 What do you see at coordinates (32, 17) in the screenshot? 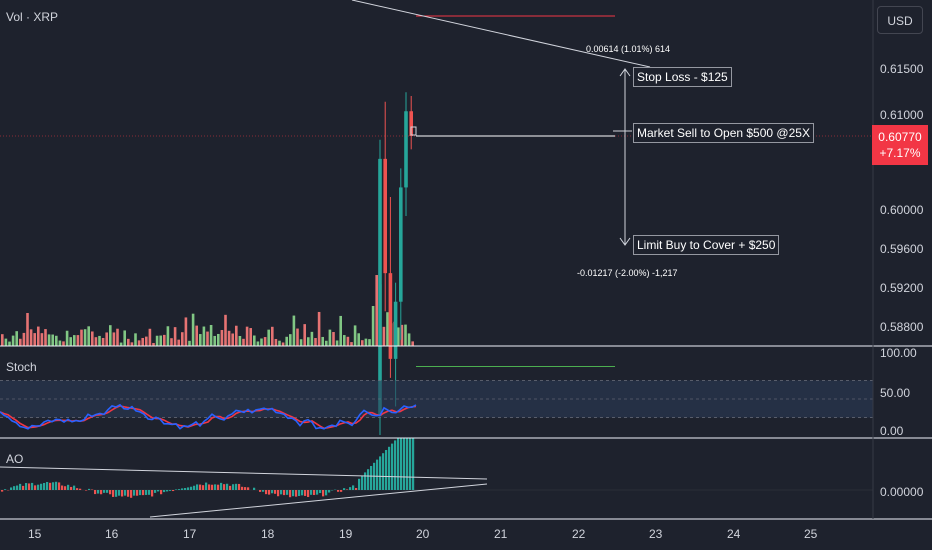
I see `series-label: Vol · XRP` at bounding box center [32, 17].